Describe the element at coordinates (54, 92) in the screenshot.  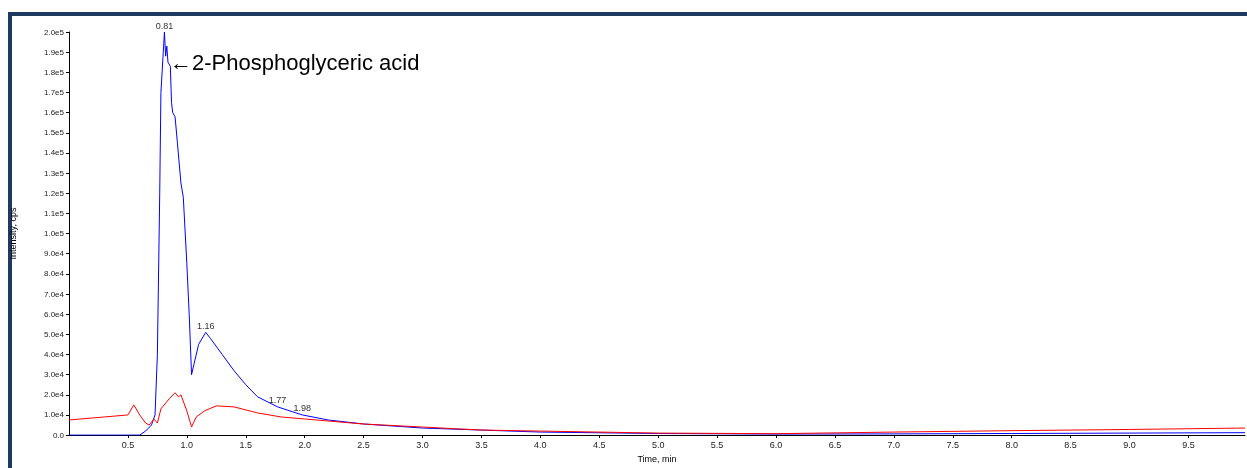
I see `y-tick-label: 1.7e5` at that location.